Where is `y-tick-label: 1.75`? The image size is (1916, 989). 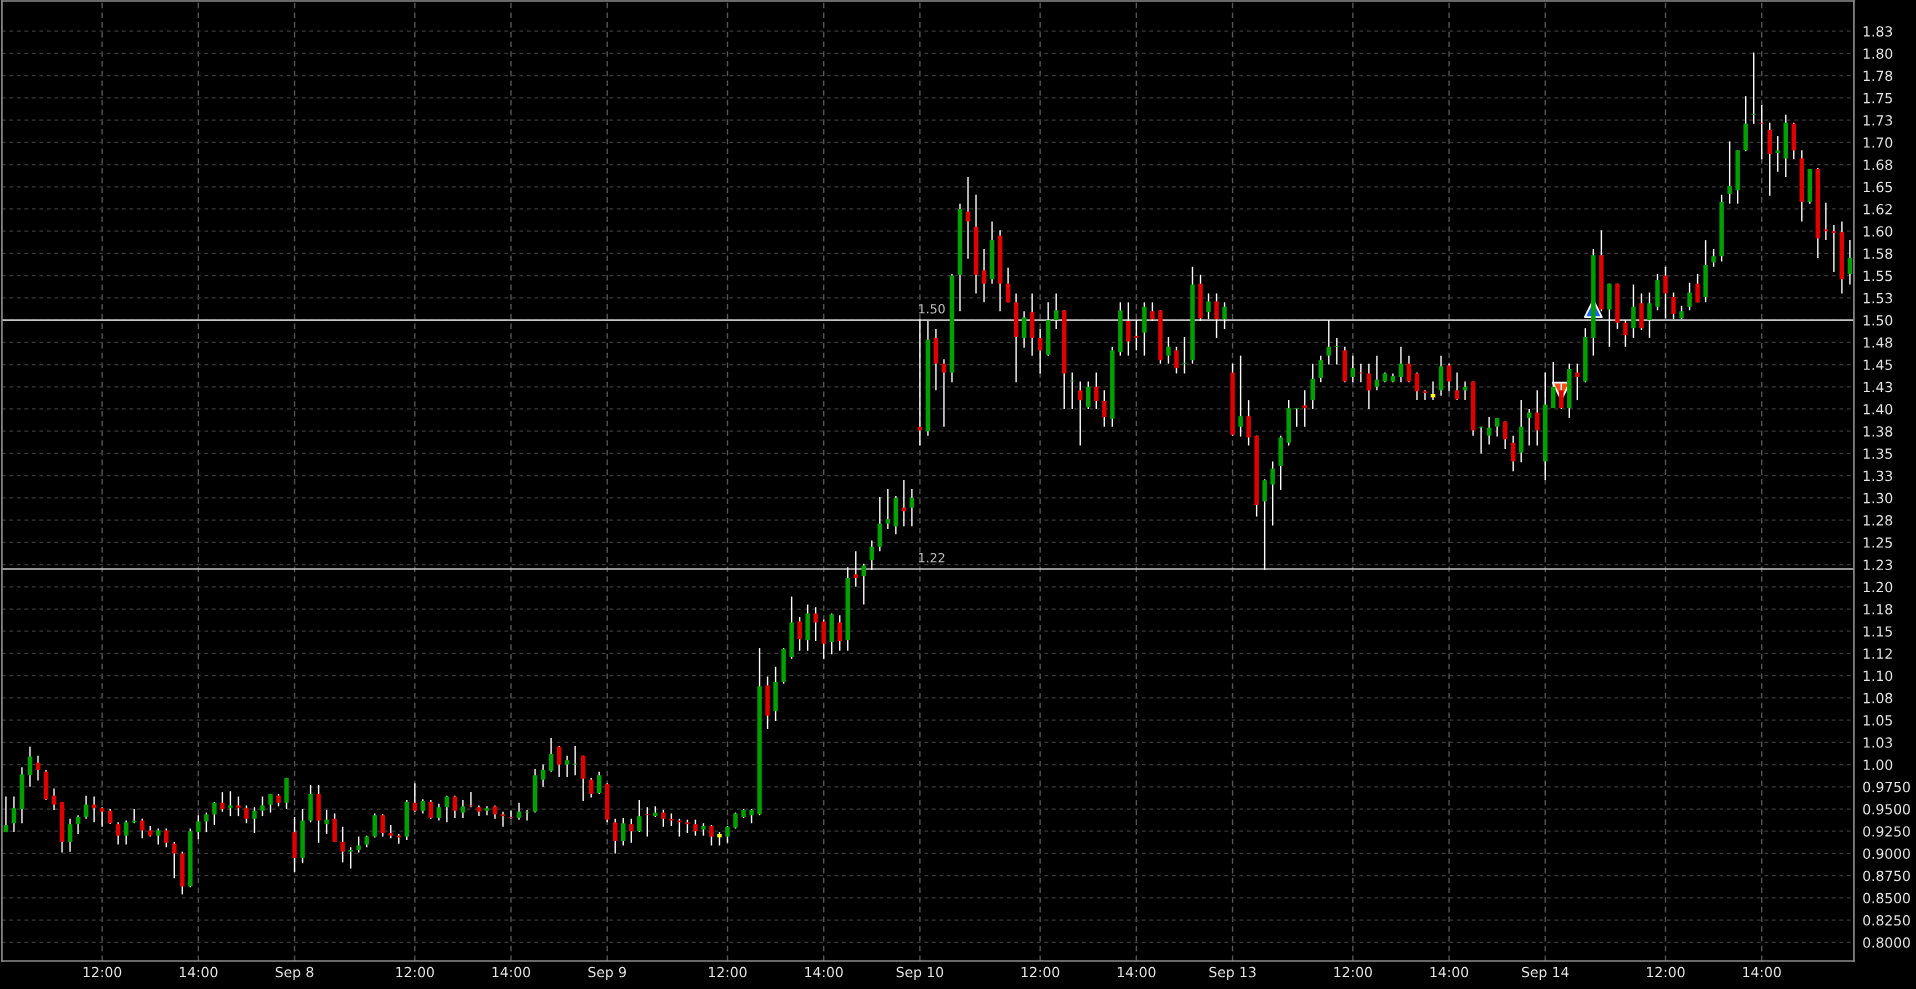
y-tick-label: 1.75 is located at coordinates (1877, 98).